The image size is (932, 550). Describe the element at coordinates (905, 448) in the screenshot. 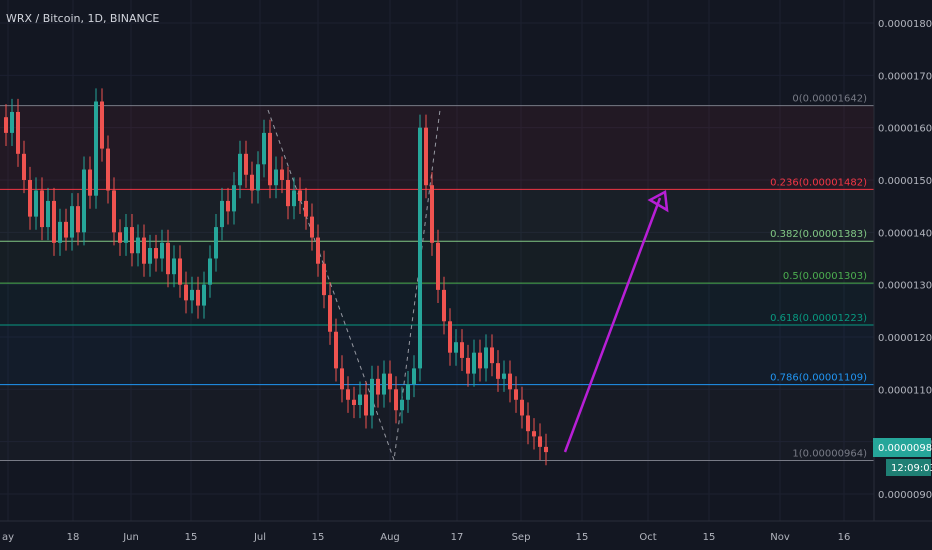

I see `last-price-label: 0.00000987` at that location.